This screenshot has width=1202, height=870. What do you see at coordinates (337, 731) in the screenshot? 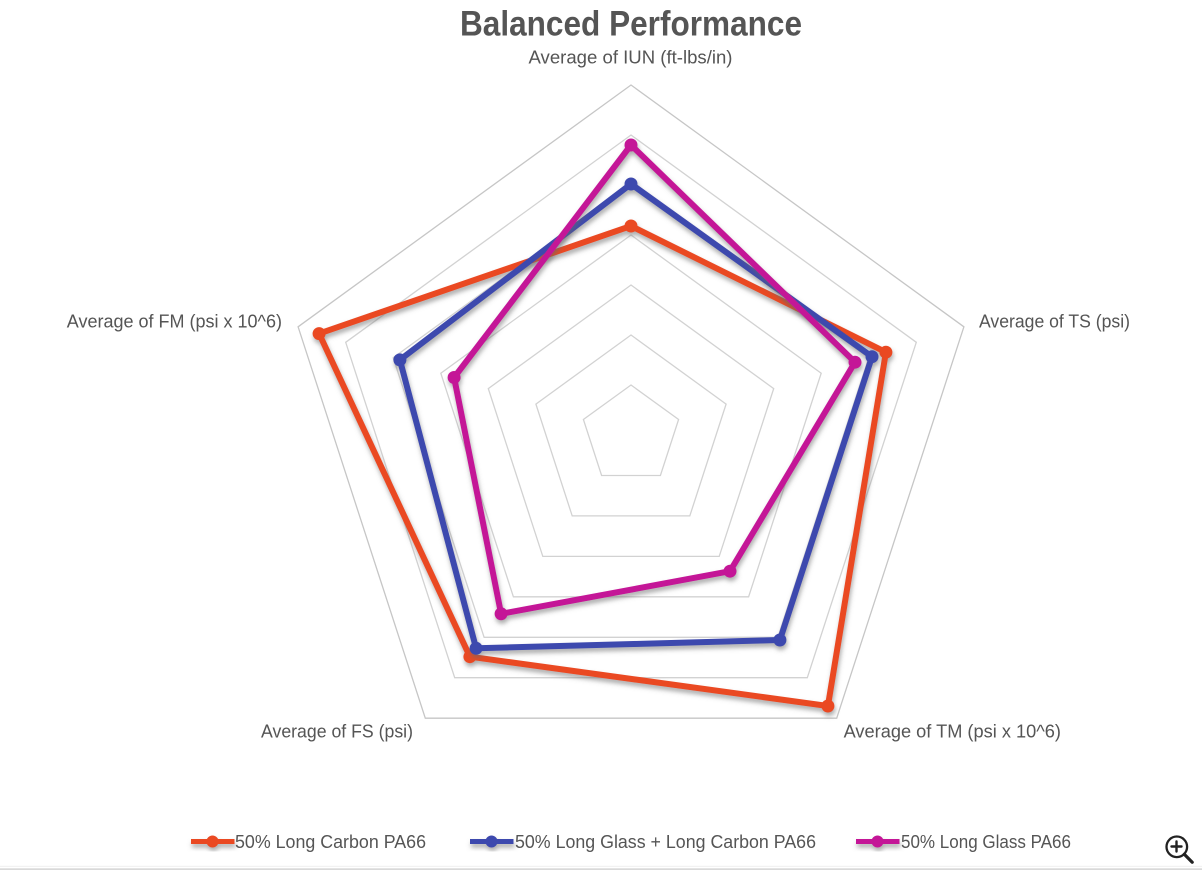
I see `svg-text: Average of FS (psi)` at bounding box center [337, 731].